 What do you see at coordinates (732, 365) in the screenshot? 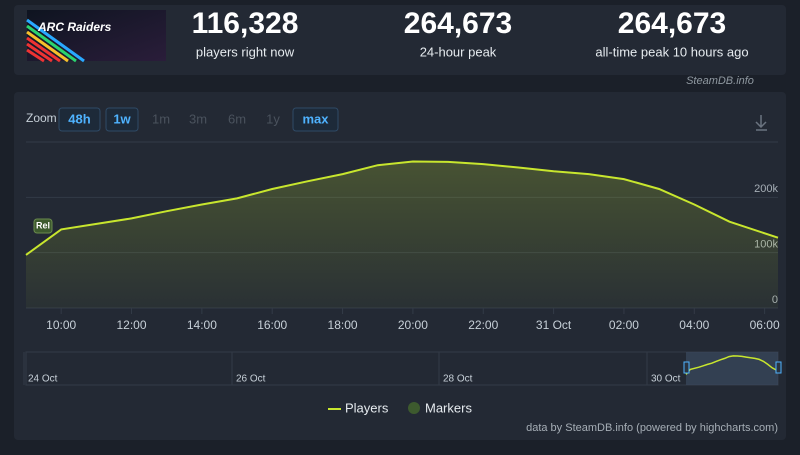
I see `navigator-line` at bounding box center [732, 365].